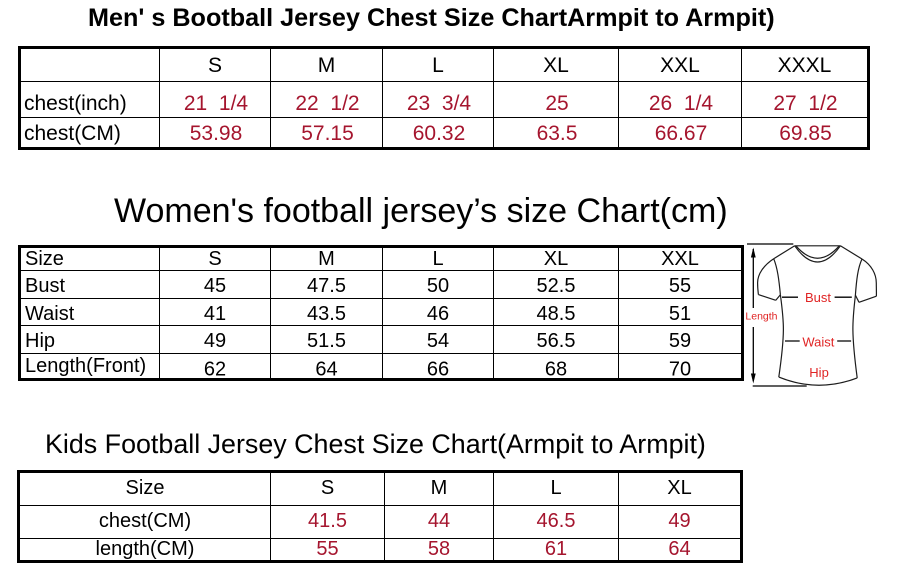  Describe the element at coordinates (761, 317) in the screenshot. I see `svg-text: Length` at that location.